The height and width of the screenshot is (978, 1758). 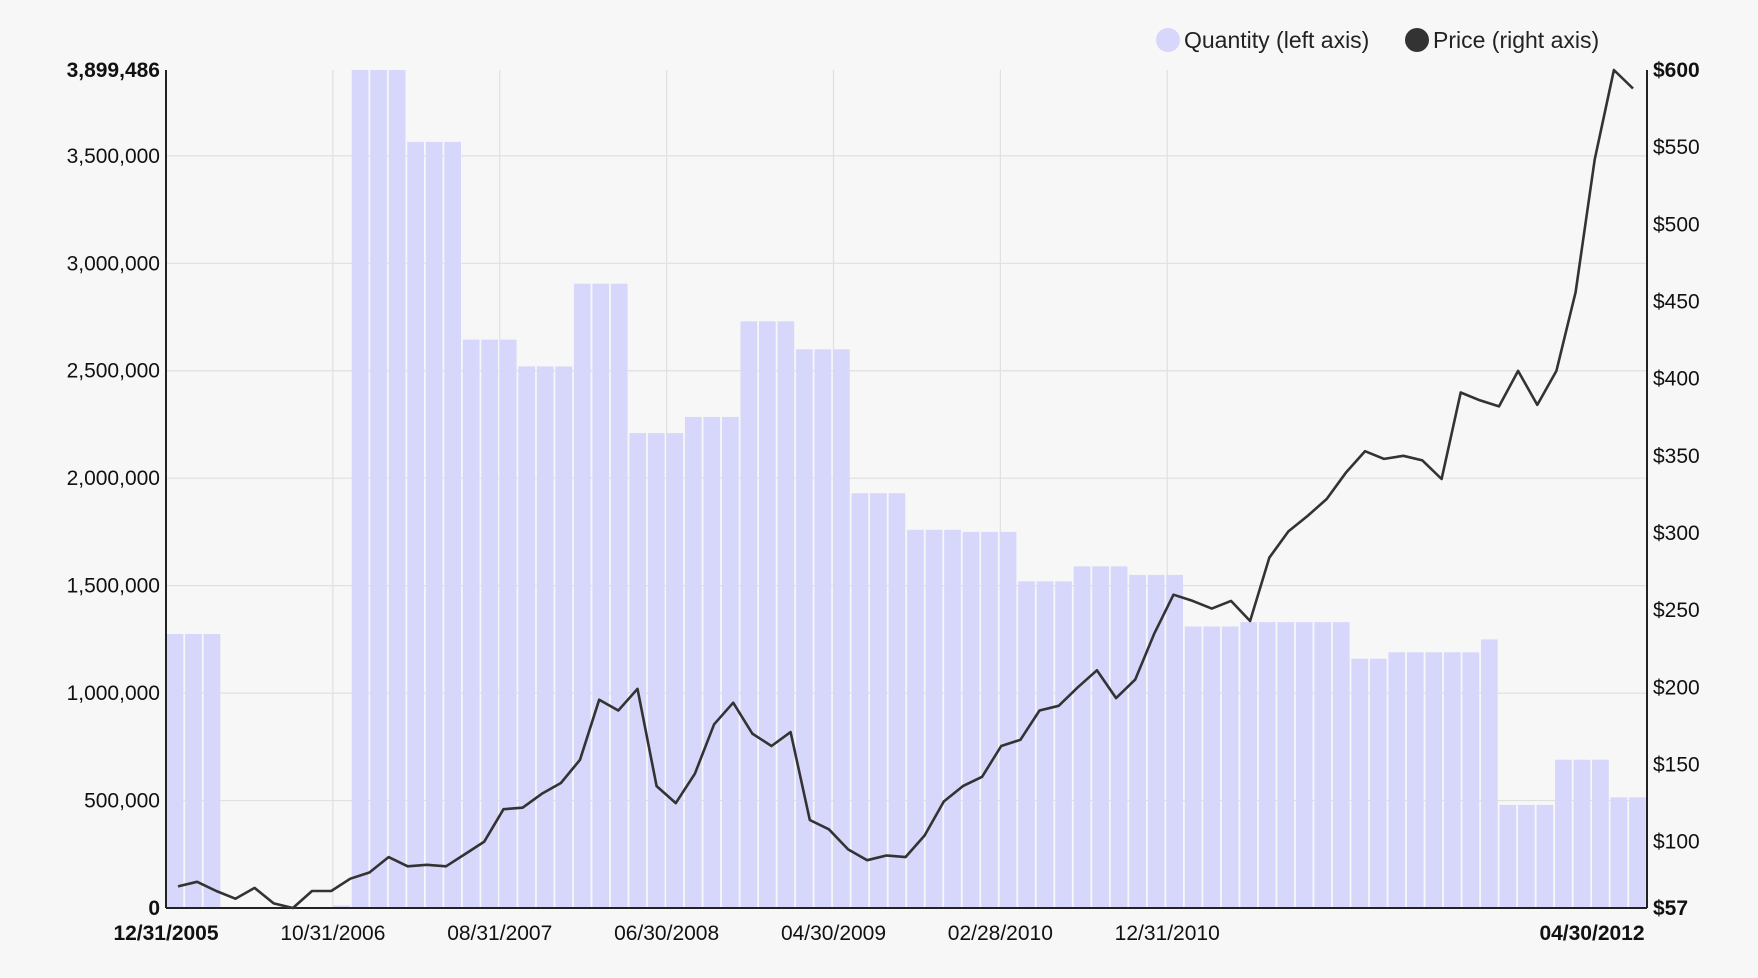 I want to click on left-tick-label: 2,000,000, so click(x=113, y=478).